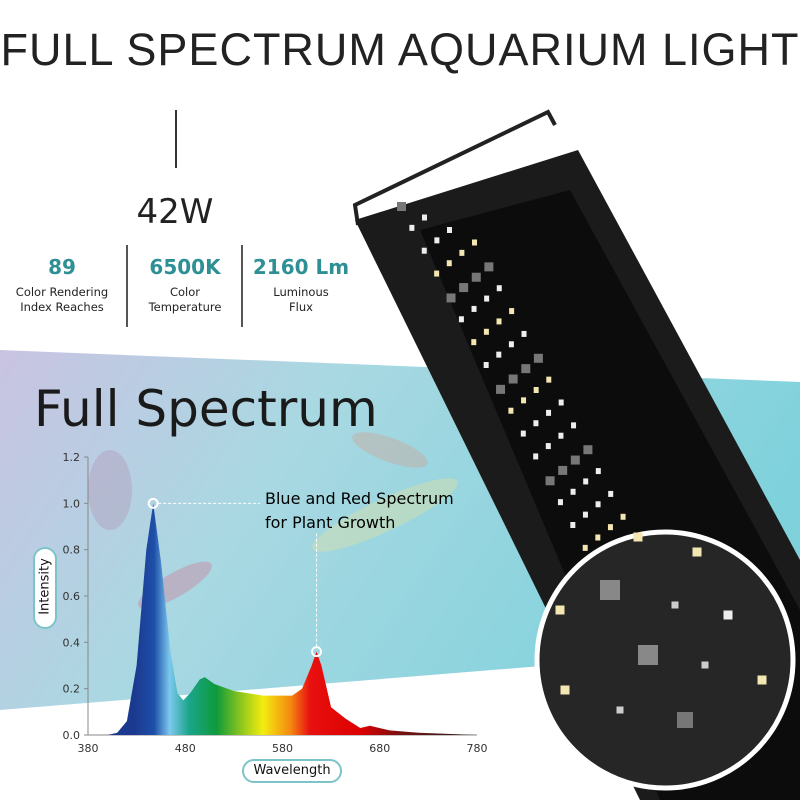 The width and height of the screenshot is (800, 800). I want to click on stat-luminous-flux: 2160 Lm Luminous Flux, so click(301, 285).